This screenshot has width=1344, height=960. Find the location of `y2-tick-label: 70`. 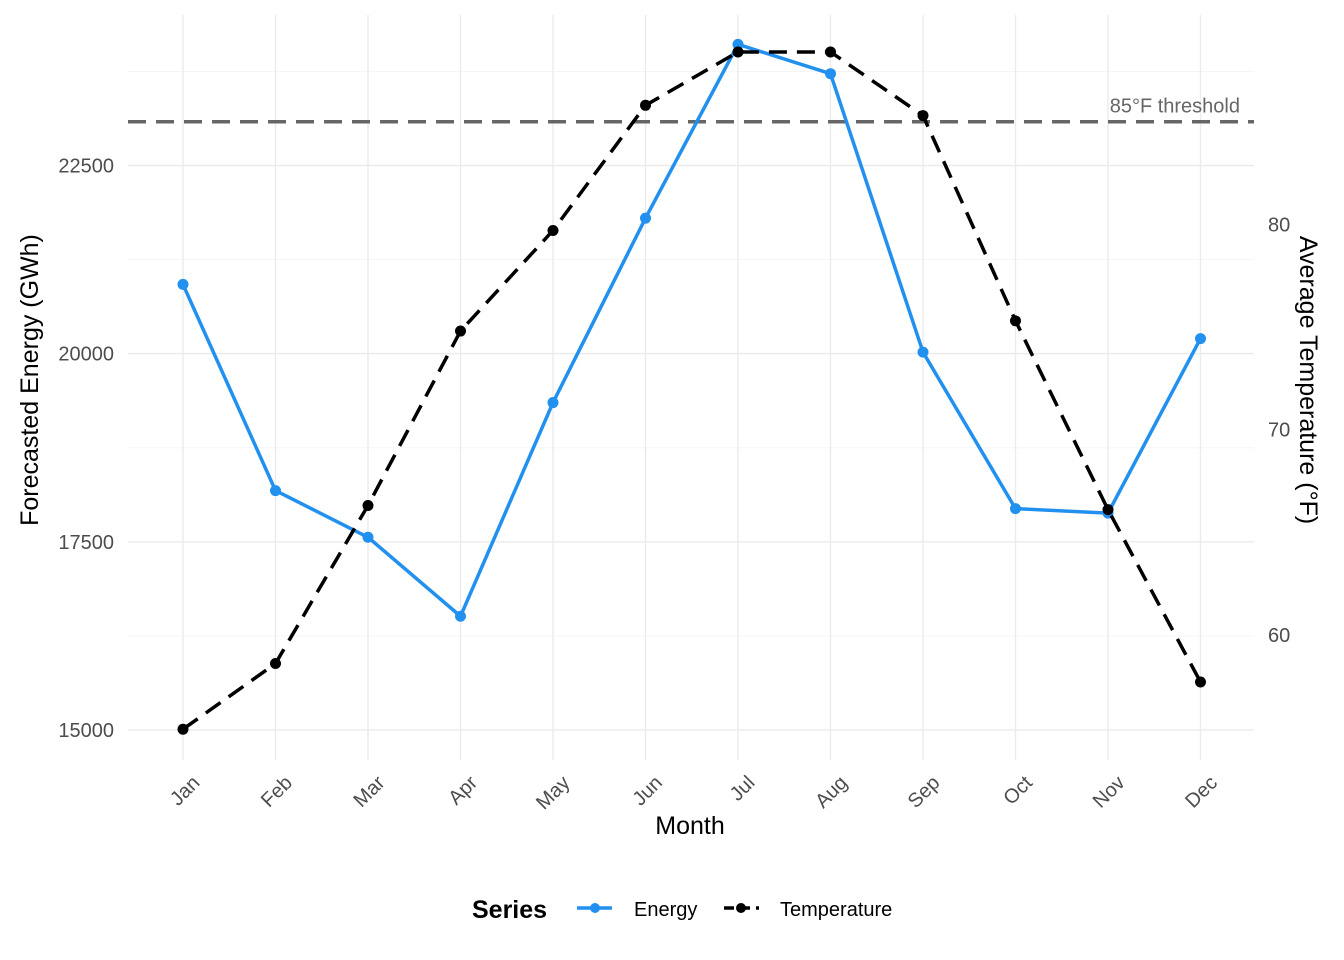

y2-tick-label: 70 is located at coordinates (1279, 431).